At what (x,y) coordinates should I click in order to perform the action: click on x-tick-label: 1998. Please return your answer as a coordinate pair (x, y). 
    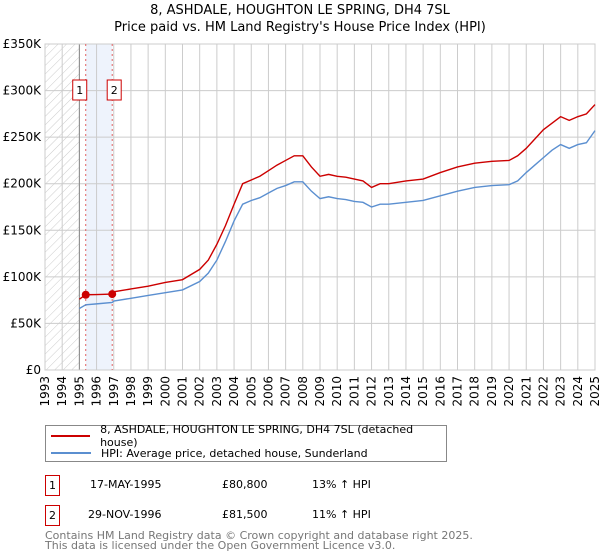
    Looking at the image, I should click on (131, 391).